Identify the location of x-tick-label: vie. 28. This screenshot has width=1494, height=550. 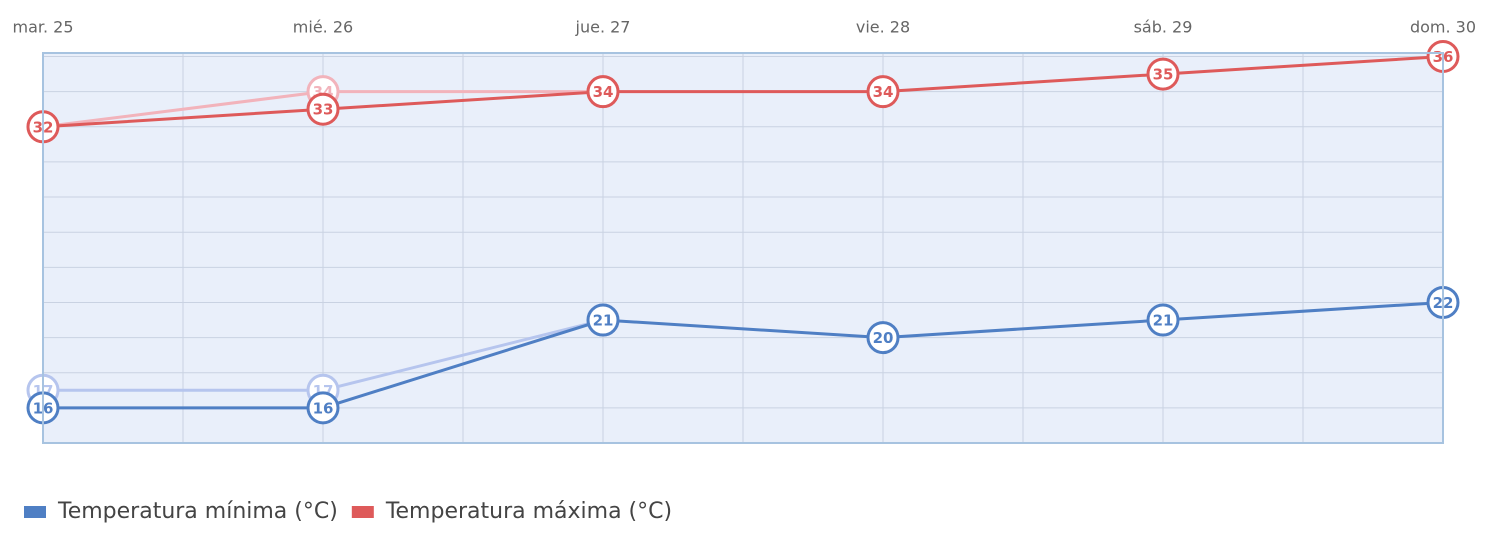
(883, 27).